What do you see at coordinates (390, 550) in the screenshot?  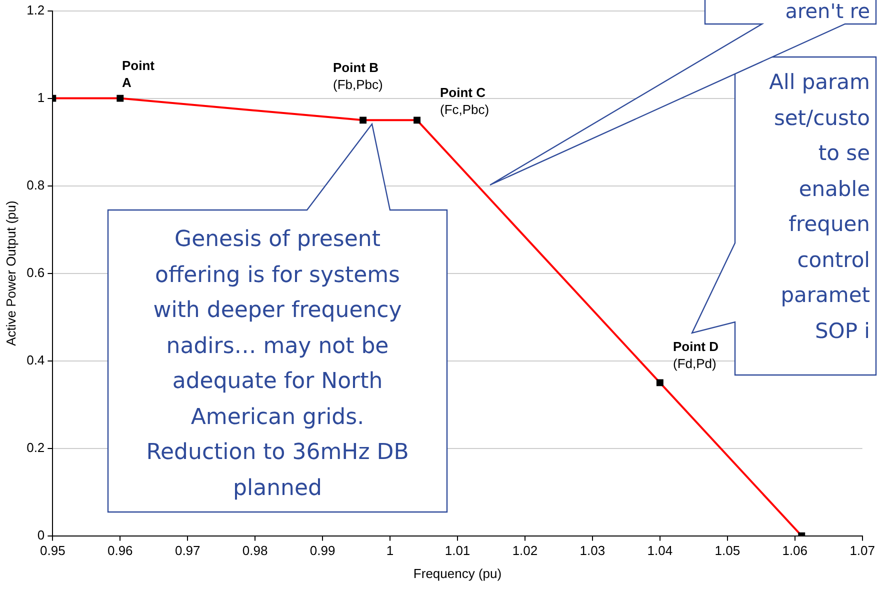 I see `x-tick-label: 1` at bounding box center [390, 550].